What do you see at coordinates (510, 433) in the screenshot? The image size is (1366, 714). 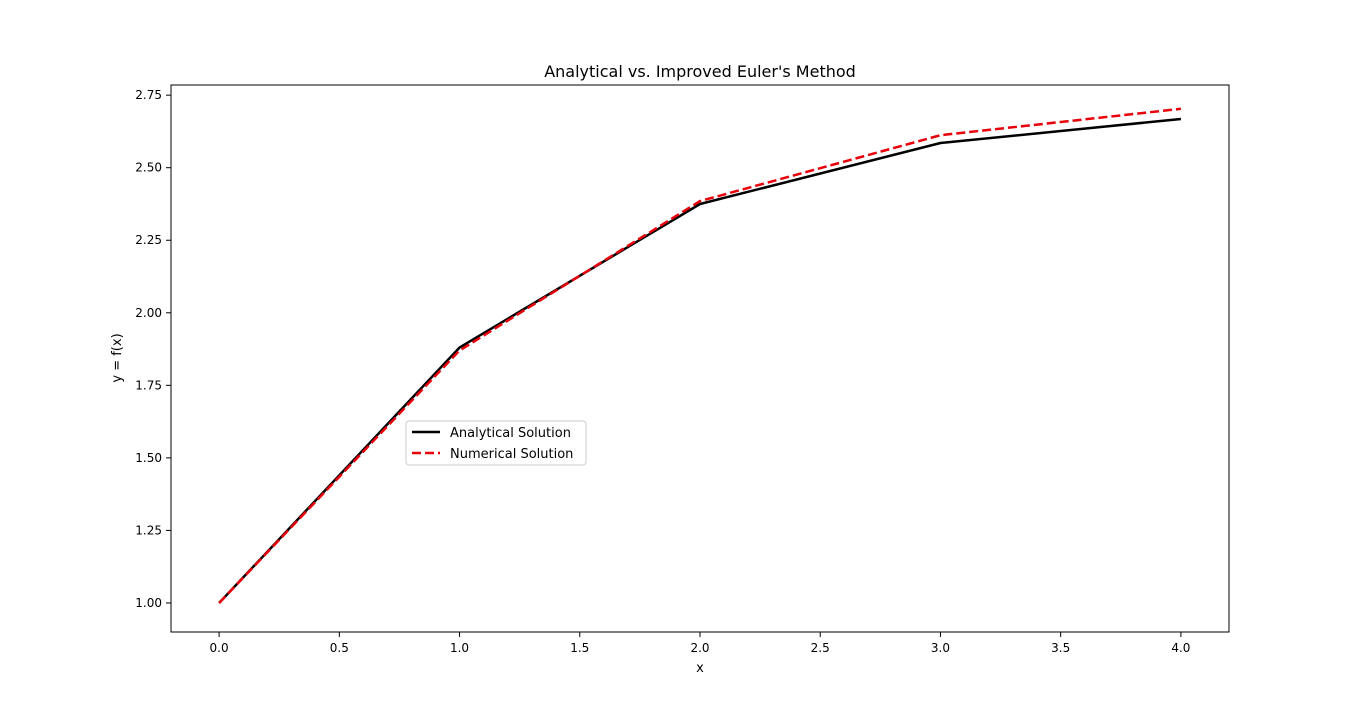 I see `legend-label-analytical: Analytical Solution` at bounding box center [510, 433].